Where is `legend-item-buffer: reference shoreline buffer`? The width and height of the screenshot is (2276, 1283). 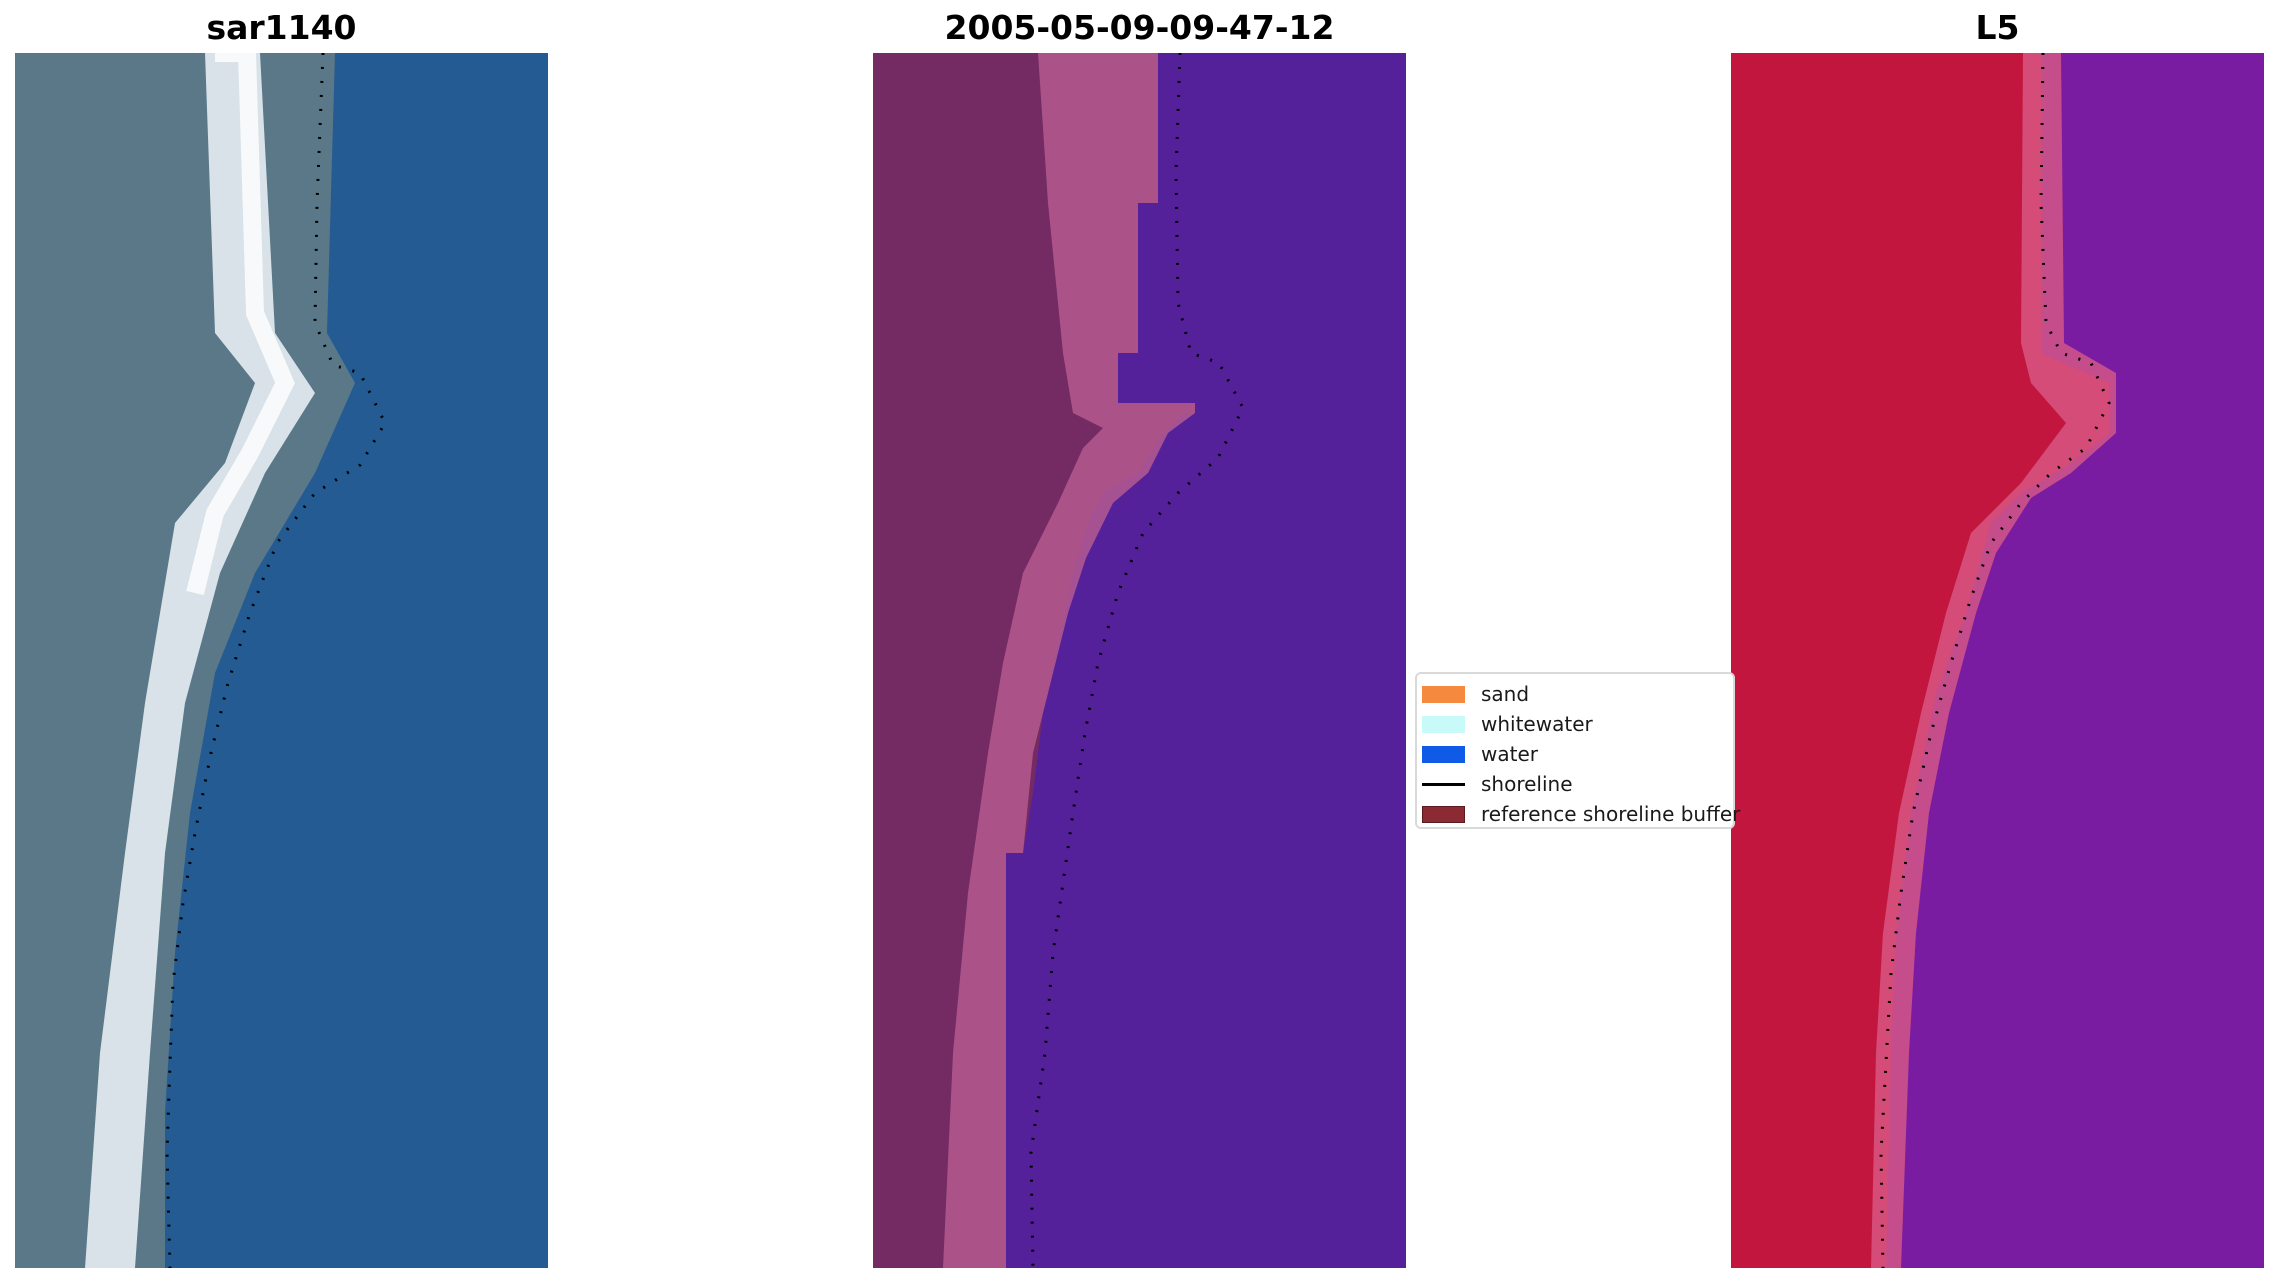
legend-item-buffer: reference shoreline buffer is located at coordinates (1581, 814).